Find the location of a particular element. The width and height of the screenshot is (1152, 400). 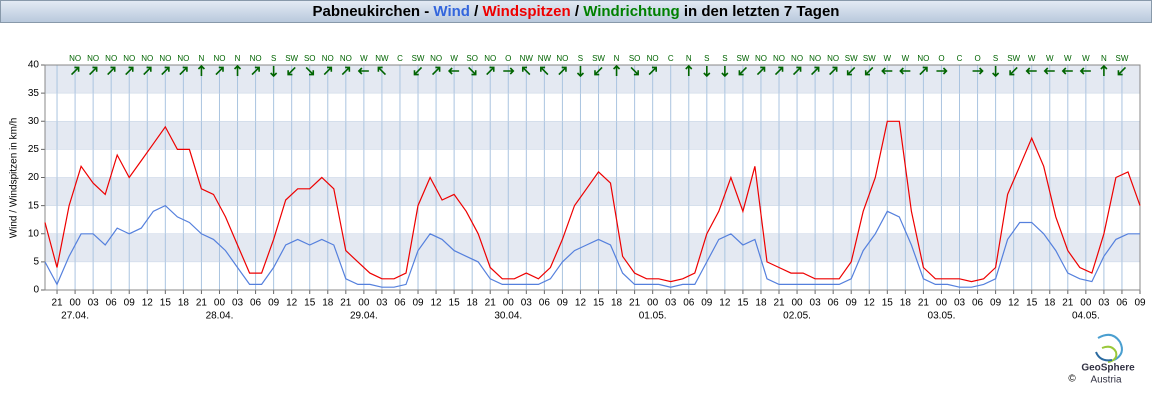

y-tick-label: 25 is located at coordinates (34, 149).